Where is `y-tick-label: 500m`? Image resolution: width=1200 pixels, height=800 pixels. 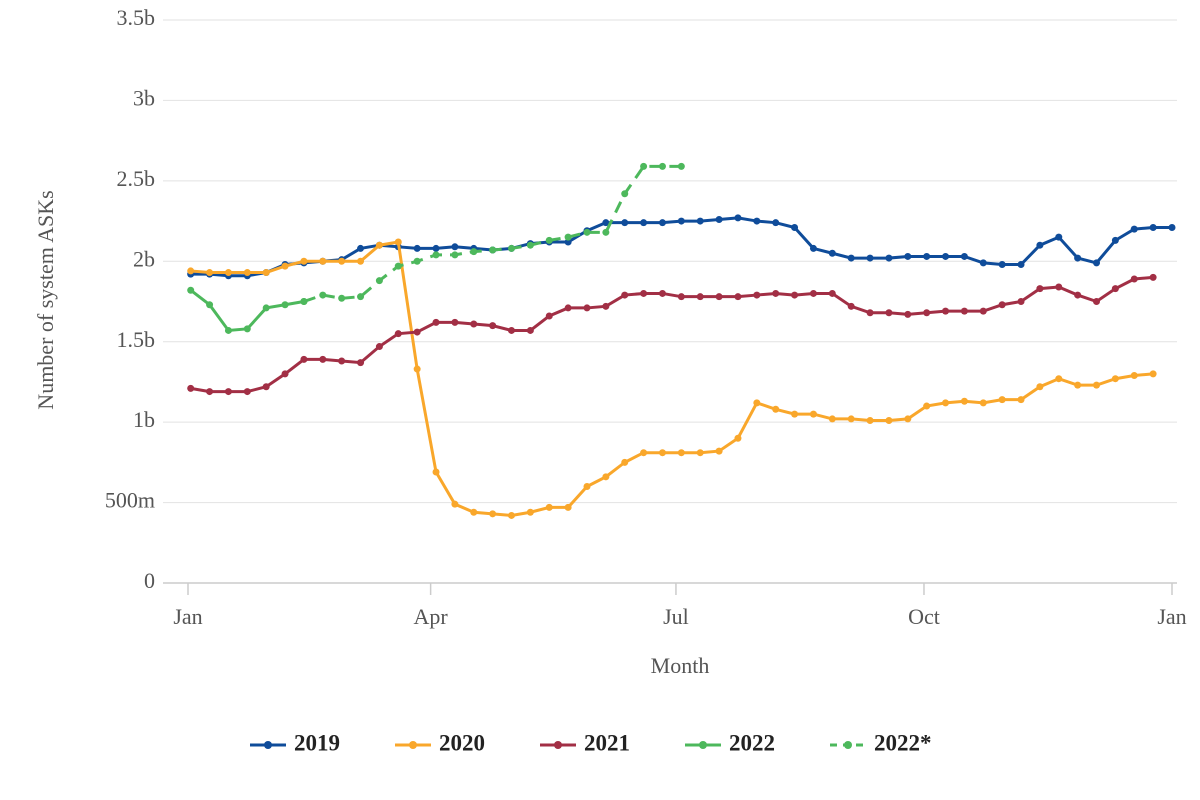
y-tick-label: 500m is located at coordinates (130, 500).